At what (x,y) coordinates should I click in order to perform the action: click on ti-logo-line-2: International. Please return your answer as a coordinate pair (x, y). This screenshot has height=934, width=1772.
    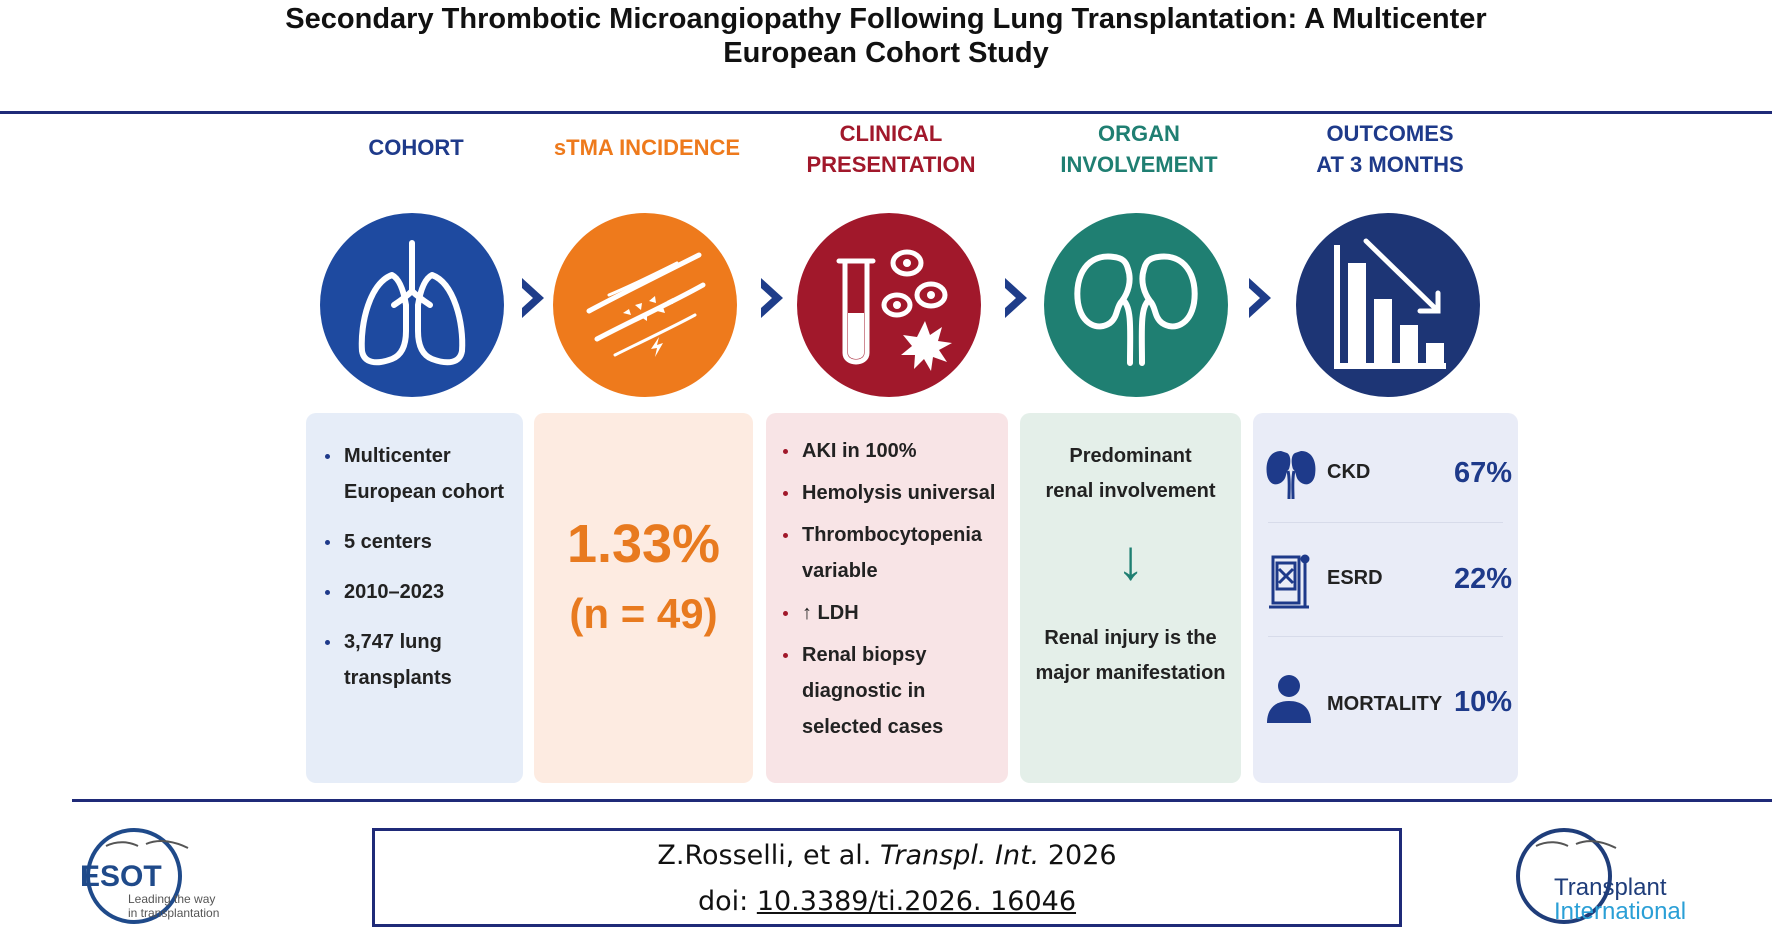
    Looking at the image, I should click on (1620, 911).